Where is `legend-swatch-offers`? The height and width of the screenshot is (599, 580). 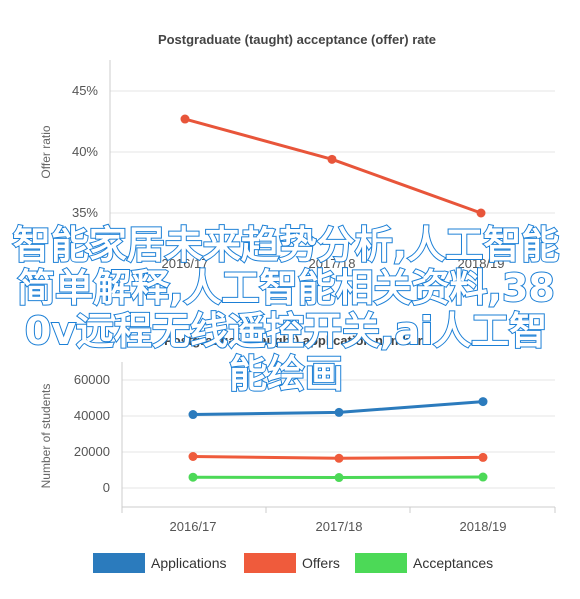
legend-swatch-offers is located at coordinates (270, 563).